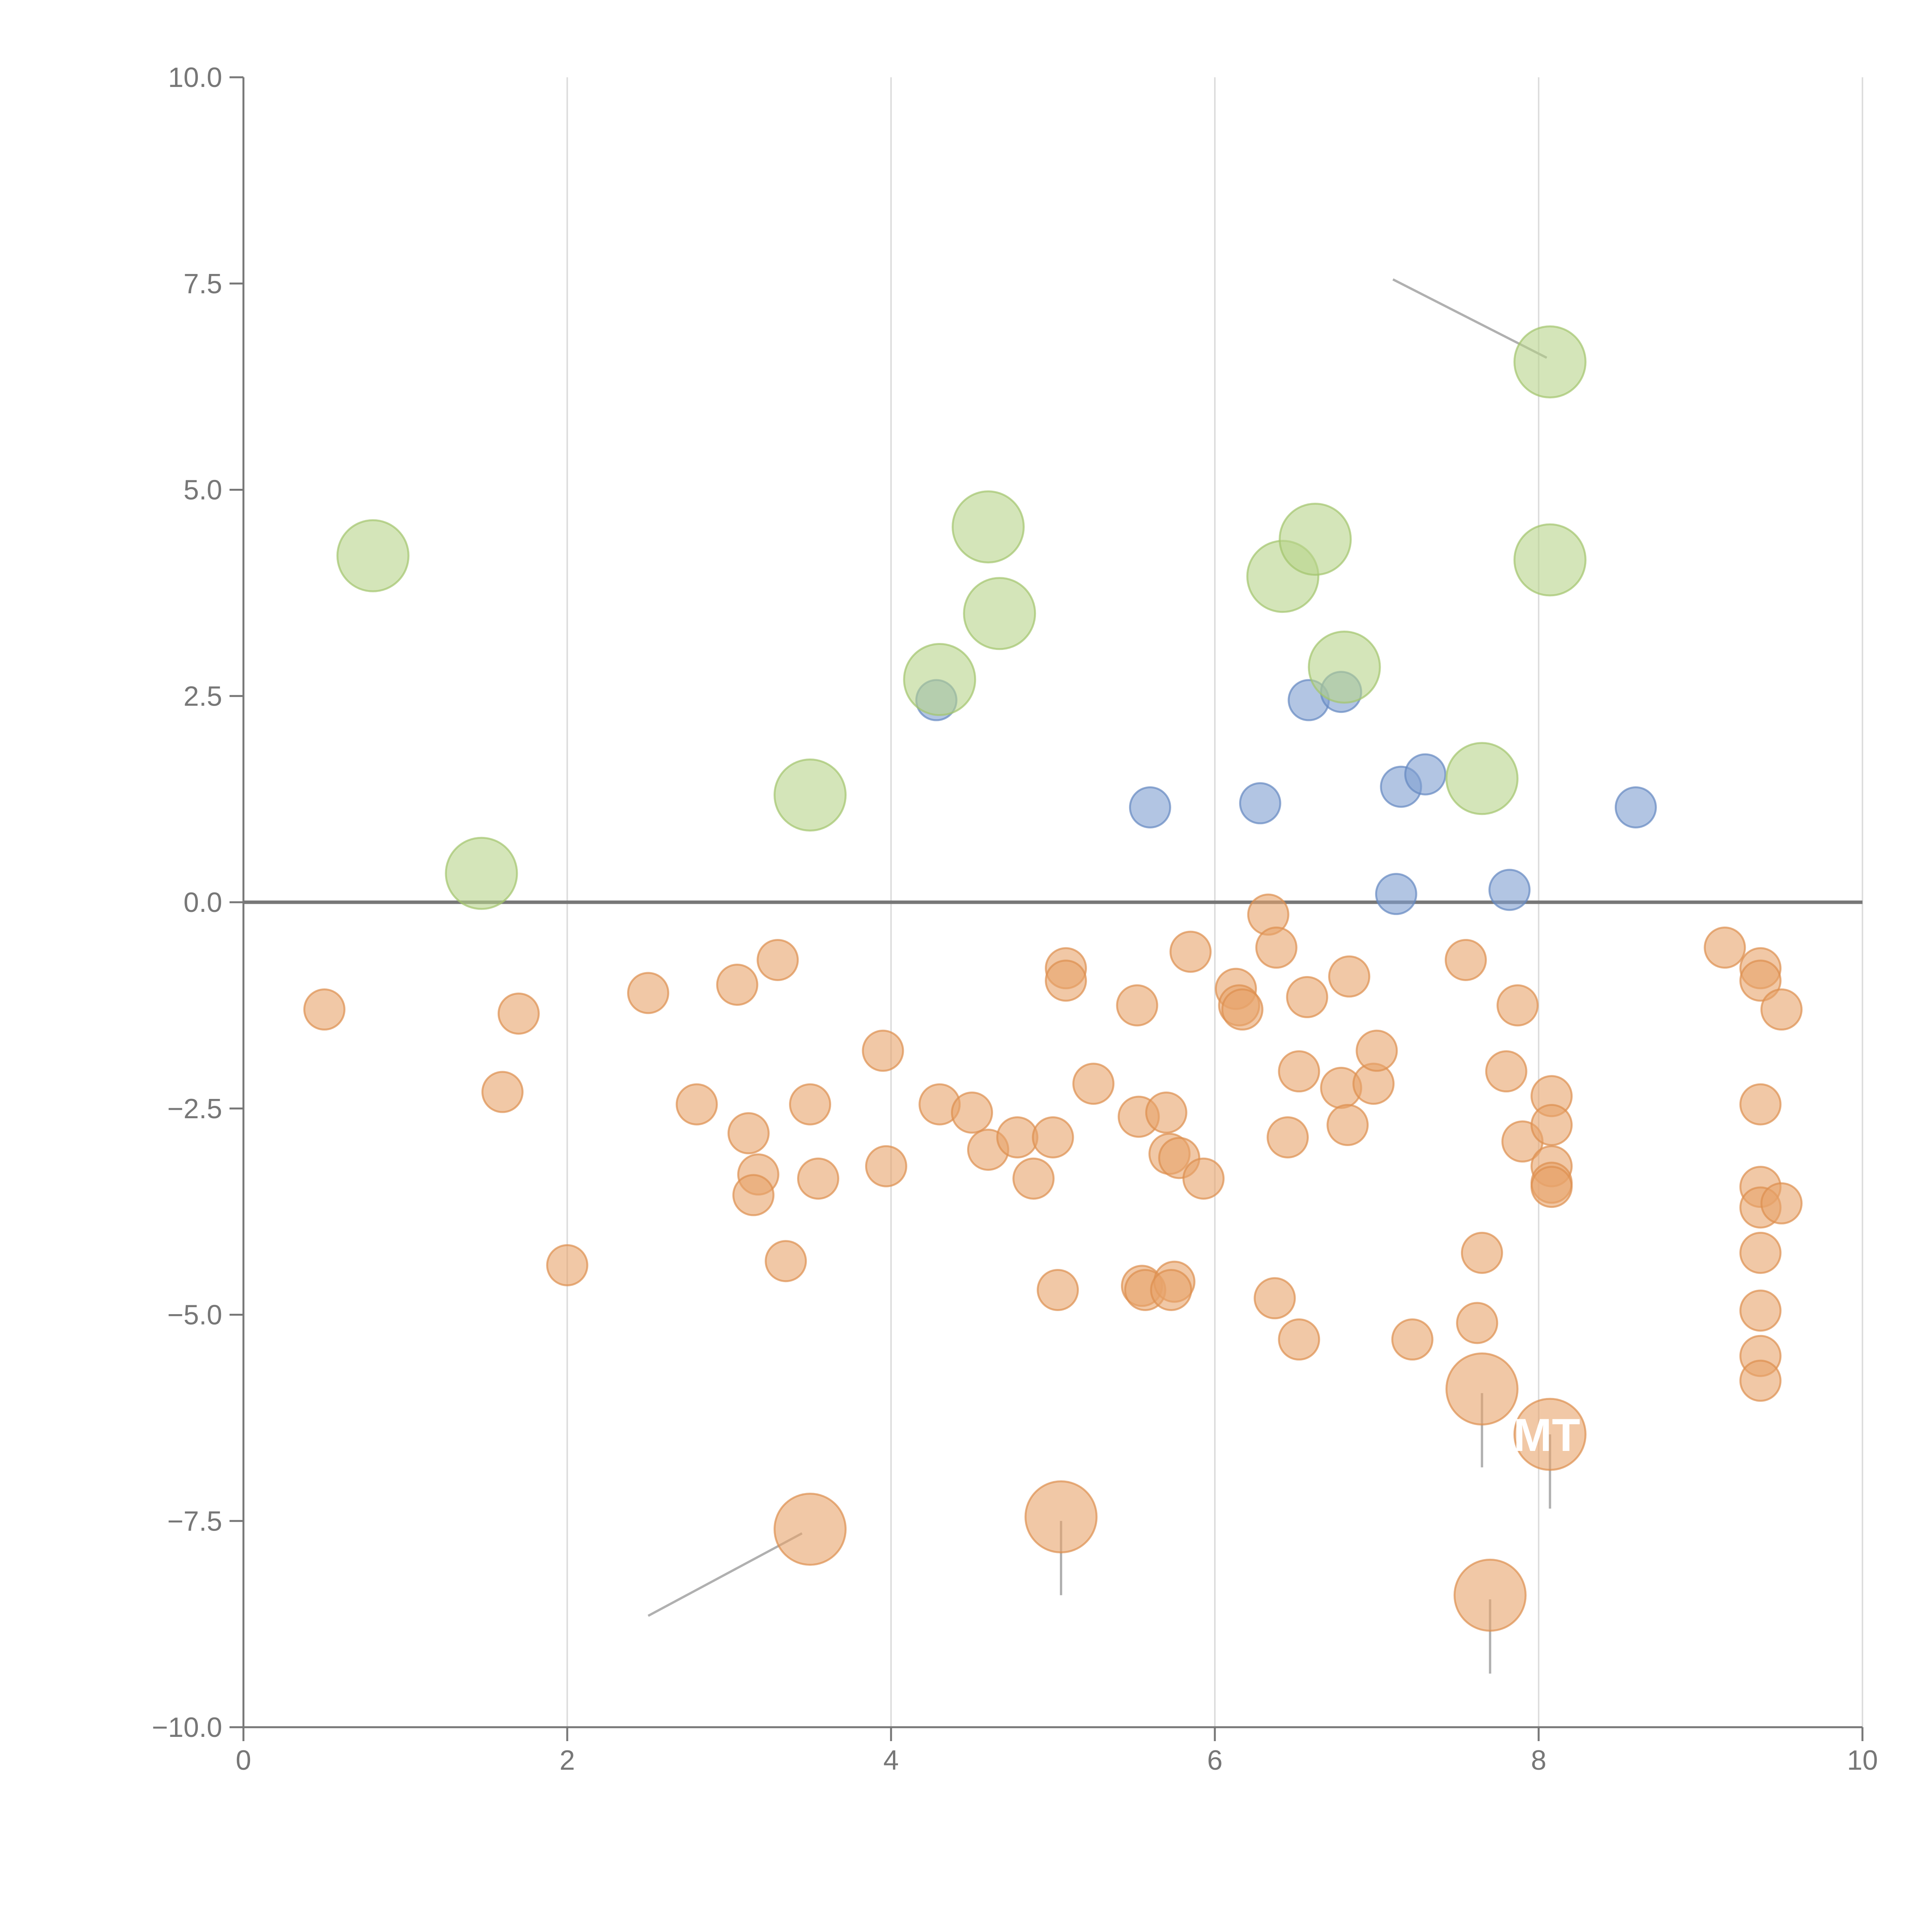 Image resolution: width=1932 pixels, height=1932 pixels. I want to click on x-tick-label: 0, so click(244, 1760).